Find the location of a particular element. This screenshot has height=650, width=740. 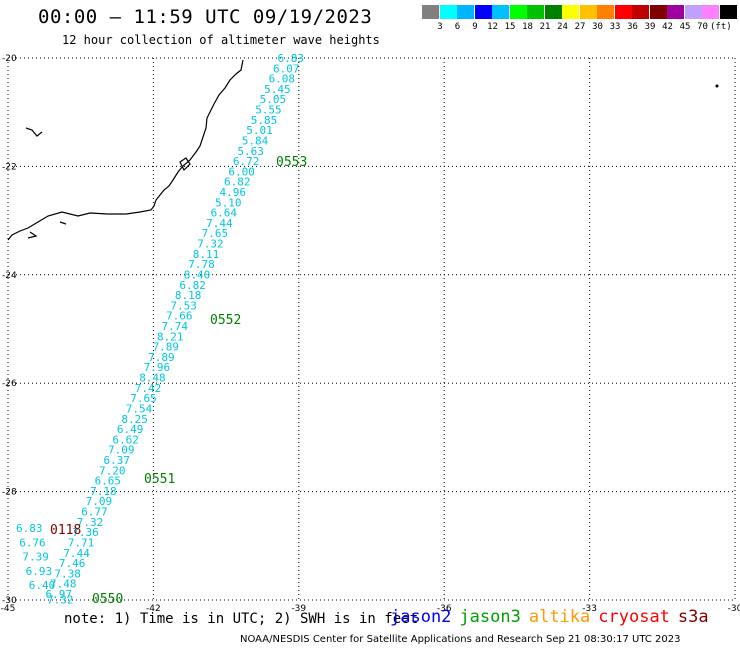

swh-value: 6.07 is located at coordinates (286, 68).